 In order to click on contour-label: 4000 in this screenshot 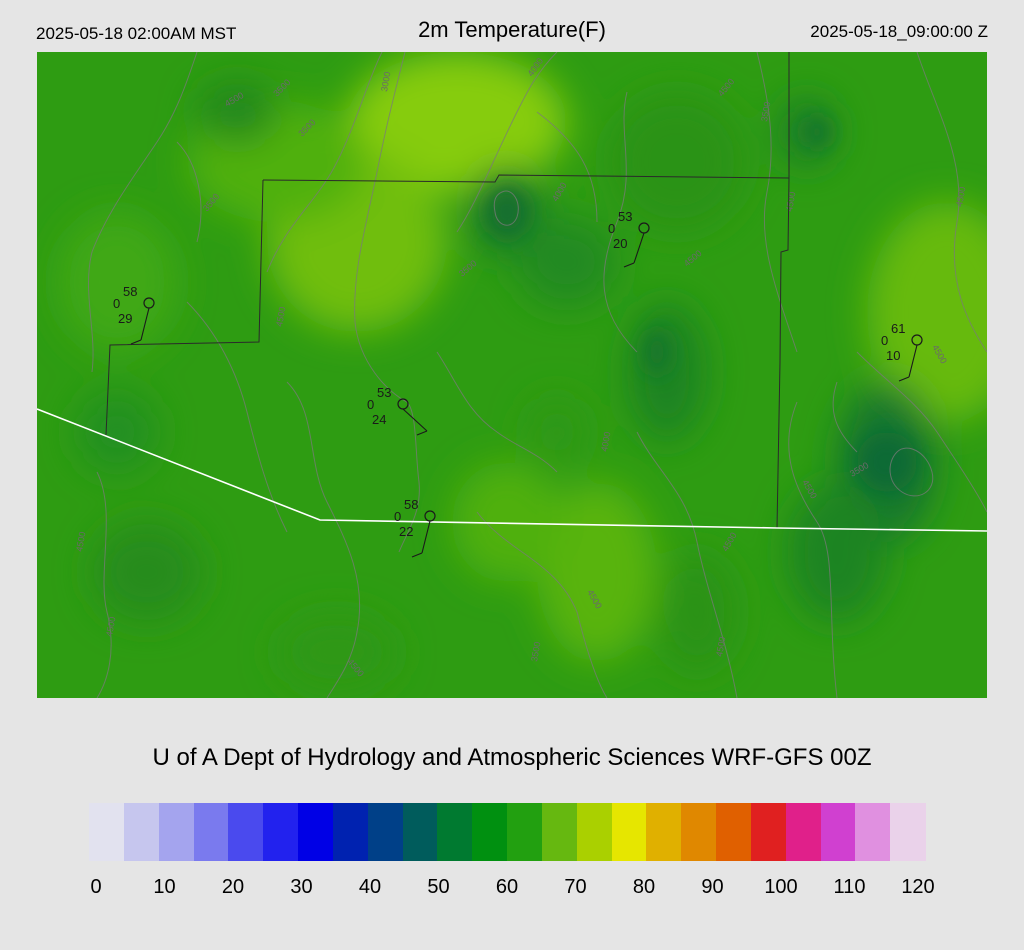, I will do `click(605, 441)`.